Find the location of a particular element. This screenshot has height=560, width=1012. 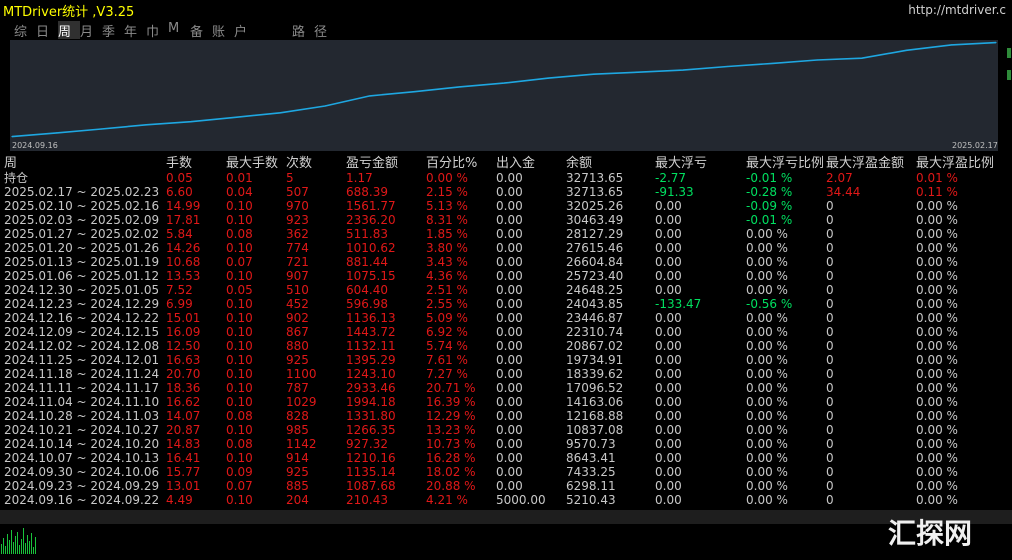

cell-count: 923 is located at coordinates (297, 220).